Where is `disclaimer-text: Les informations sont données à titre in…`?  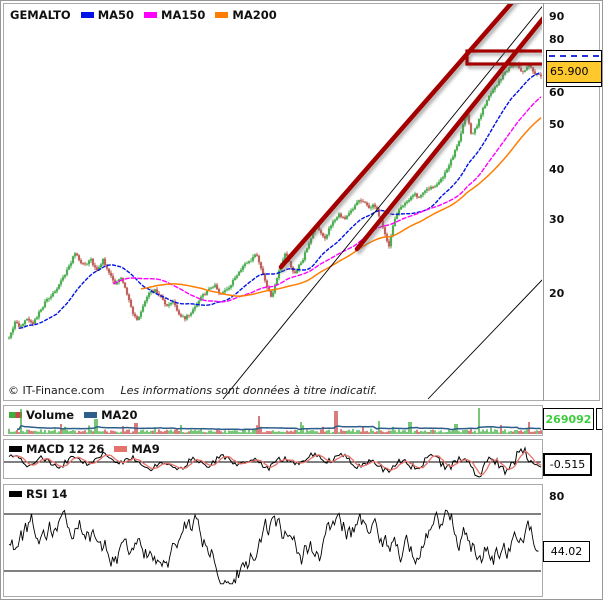
disclaimer-text: Les informations sont données à titre in… is located at coordinates (249, 390).